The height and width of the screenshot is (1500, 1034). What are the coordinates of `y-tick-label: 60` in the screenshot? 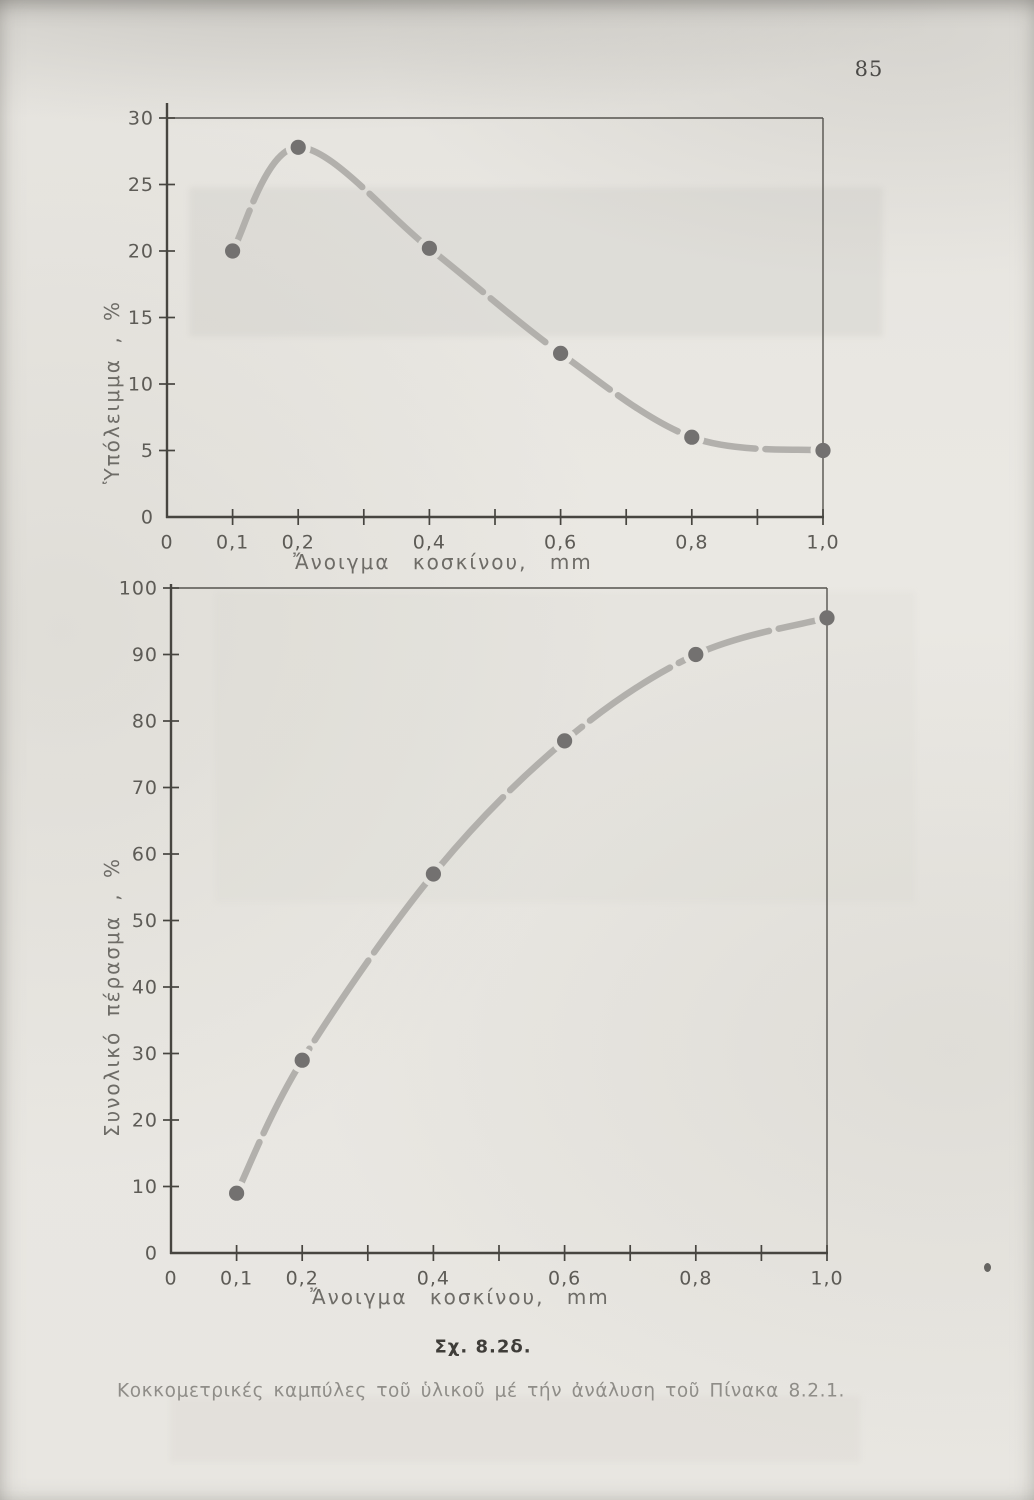 It's located at (145, 855).